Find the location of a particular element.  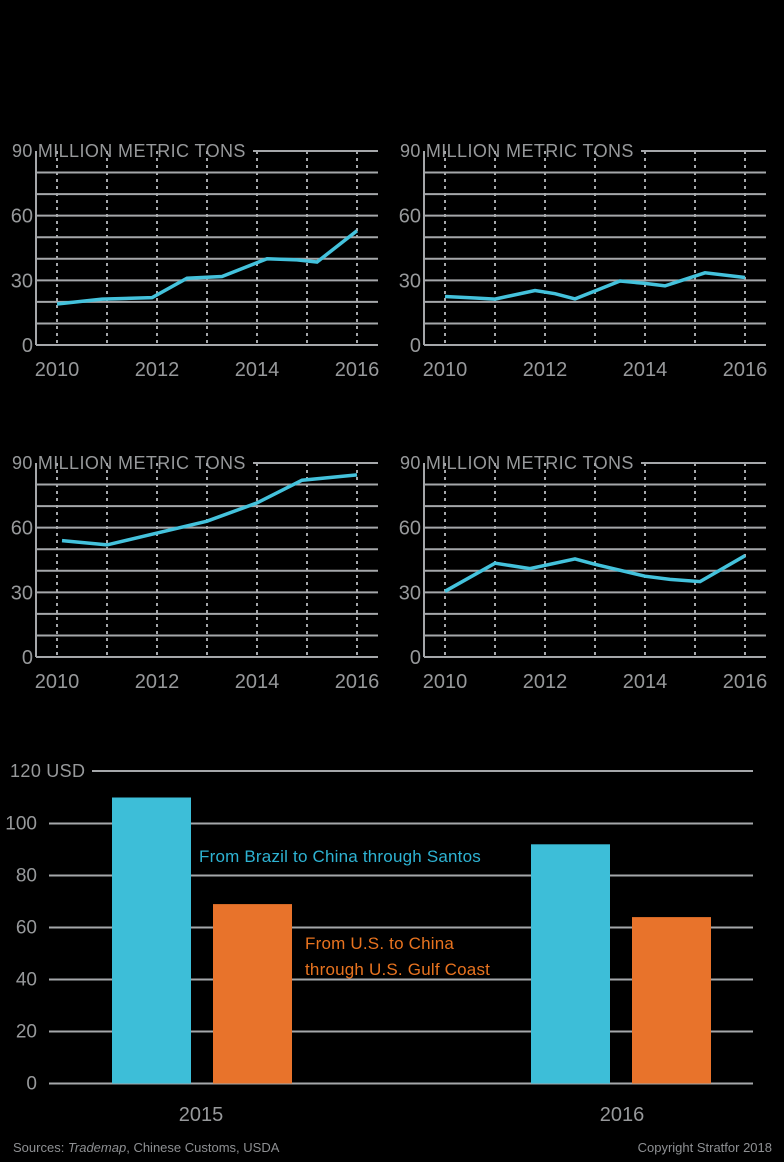

series-label-brazil-santos: From Brazil to China through Santos is located at coordinates (340, 856).